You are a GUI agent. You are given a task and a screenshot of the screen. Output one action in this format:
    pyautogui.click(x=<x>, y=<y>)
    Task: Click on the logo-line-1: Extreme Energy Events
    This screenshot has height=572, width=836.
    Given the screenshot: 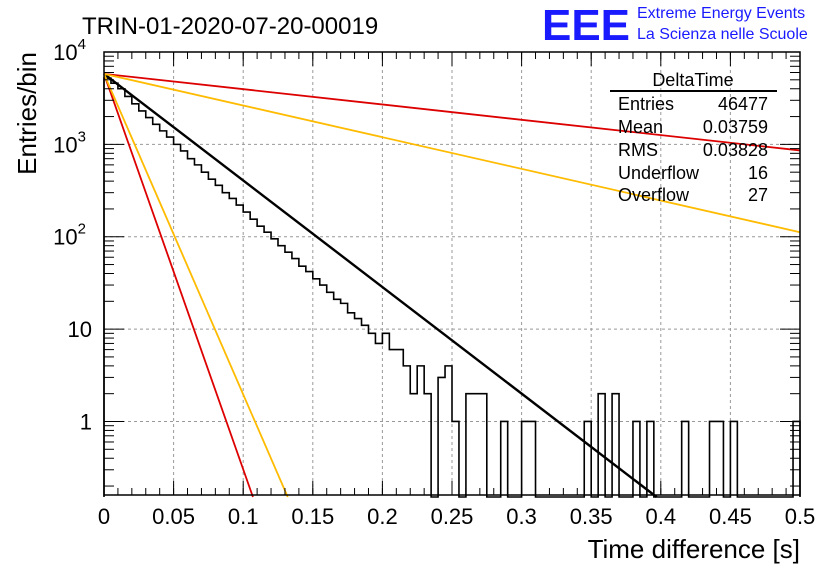 What is the action you would take?
    pyautogui.click(x=721, y=13)
    